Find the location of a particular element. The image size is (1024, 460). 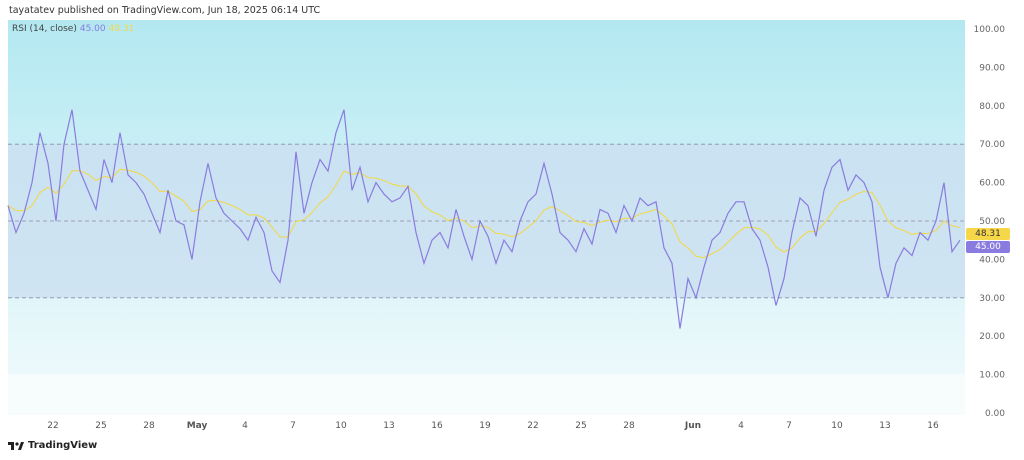

tradingview-logo: TradingView is located at coordinates (52, 445).